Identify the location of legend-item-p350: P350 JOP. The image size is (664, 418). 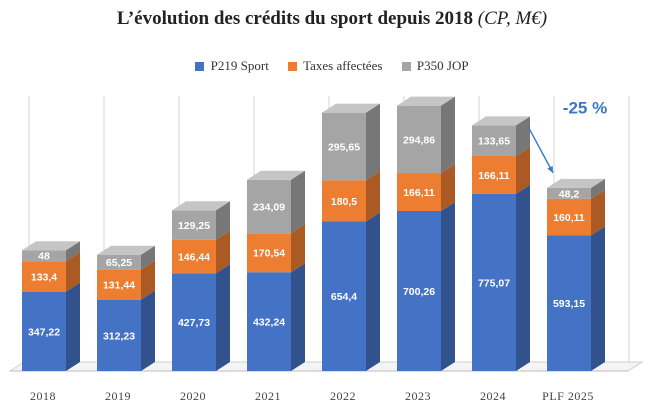
(435, 66).